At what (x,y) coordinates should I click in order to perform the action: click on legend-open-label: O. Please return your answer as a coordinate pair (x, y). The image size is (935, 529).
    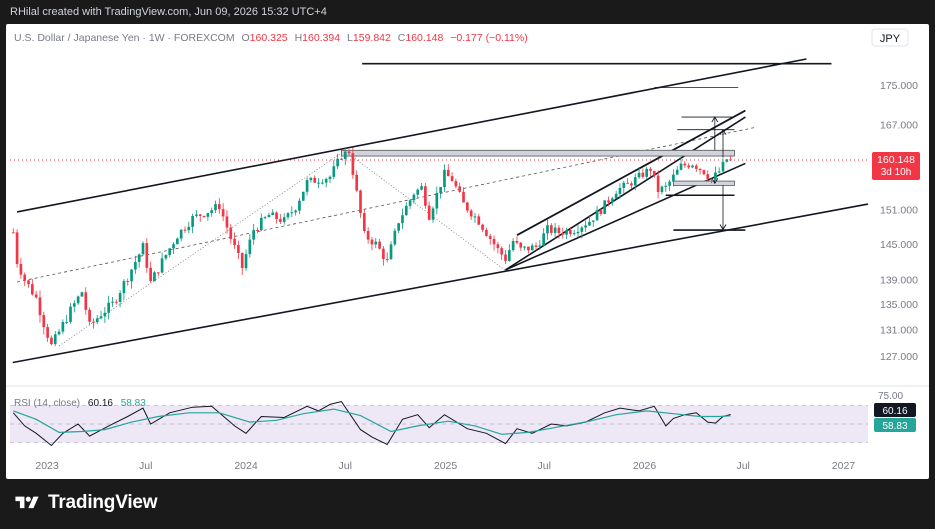
    Looking at the image, I should click on (246, 38).